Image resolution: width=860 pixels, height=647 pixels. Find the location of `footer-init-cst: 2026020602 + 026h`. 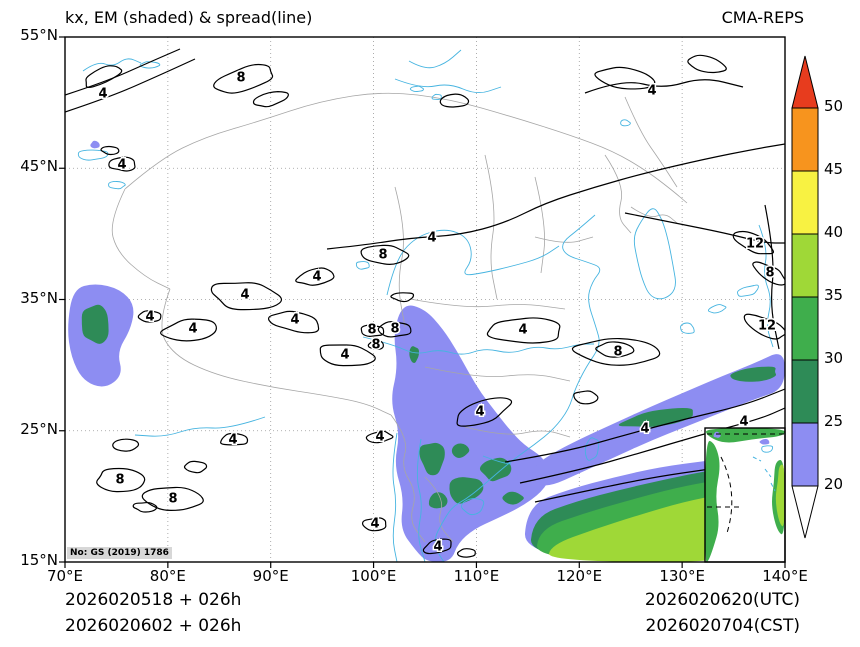

footer-init-cst: 2026020602 + 026h is located at coordinates (153, 626).